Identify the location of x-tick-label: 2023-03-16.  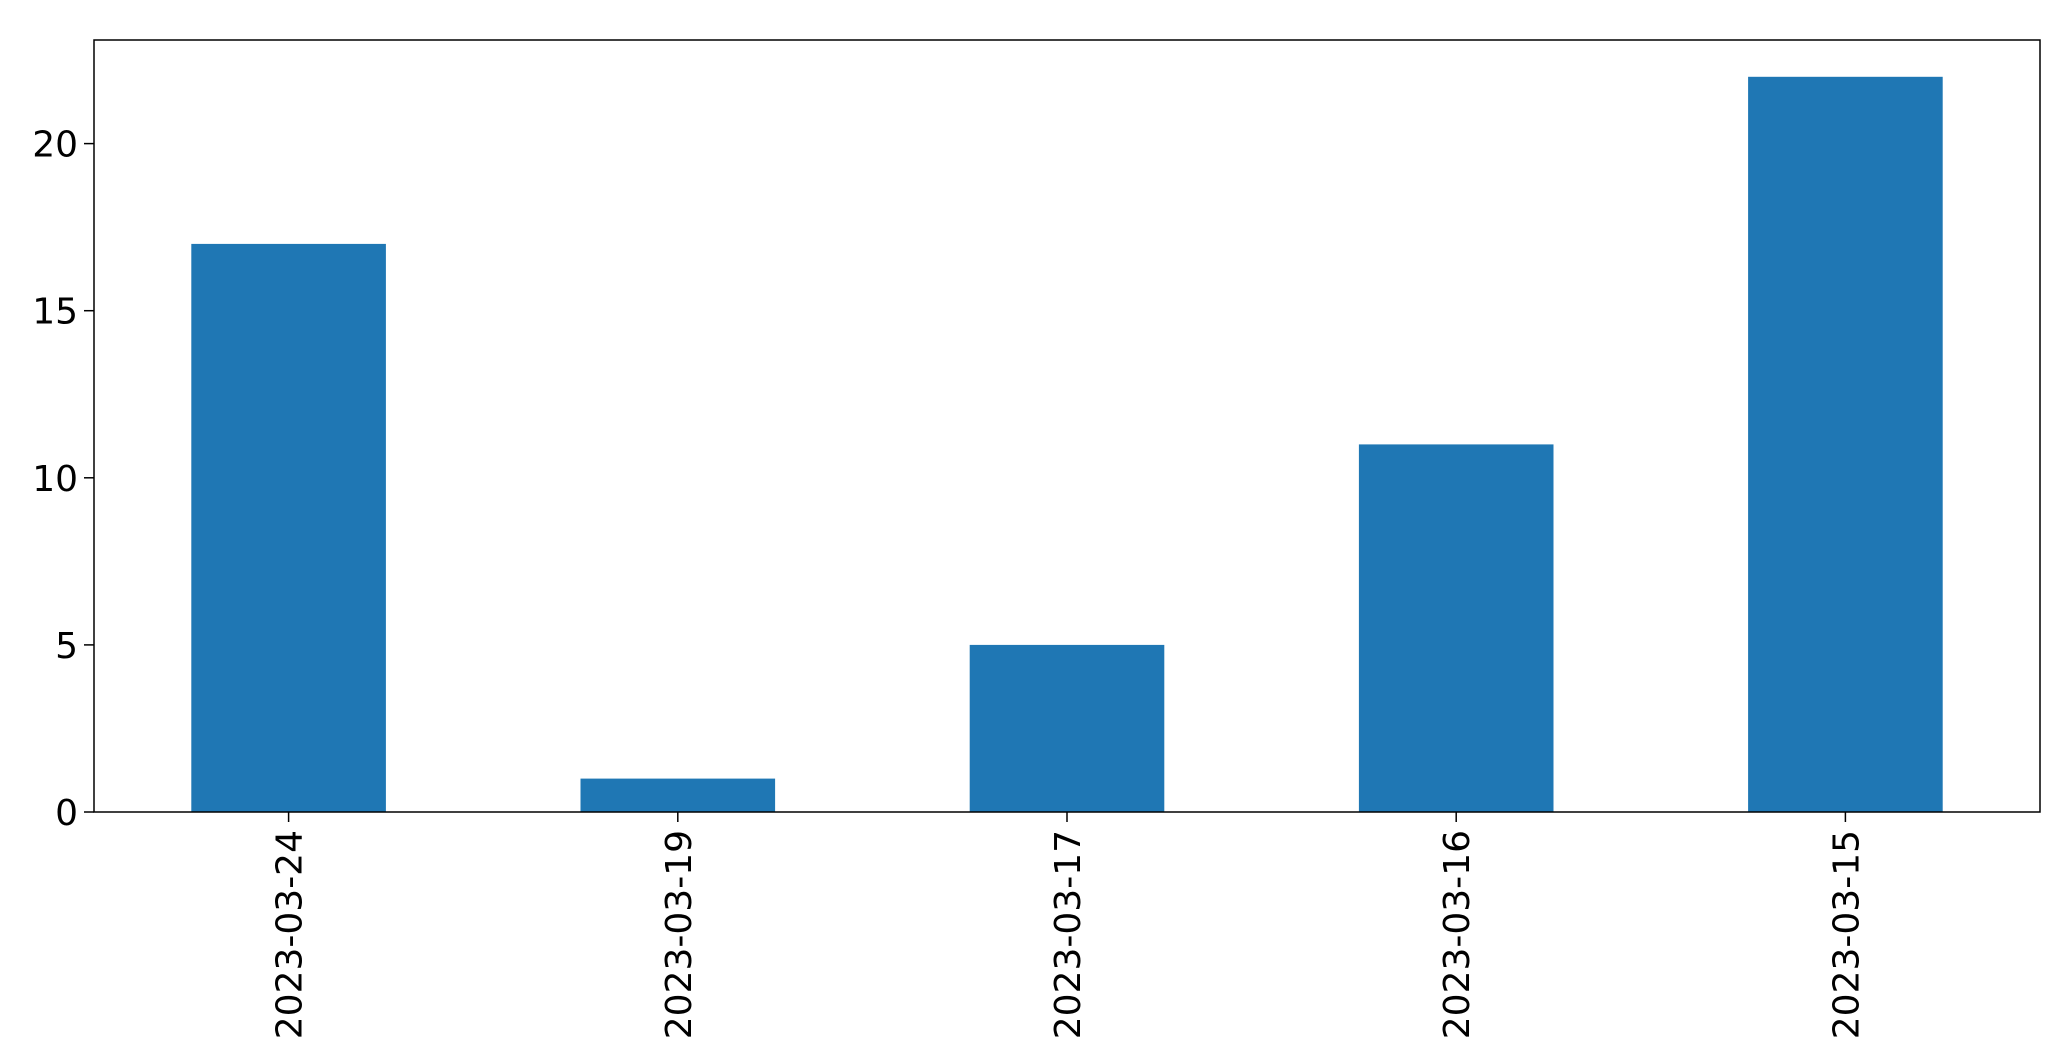
(1457, 934).